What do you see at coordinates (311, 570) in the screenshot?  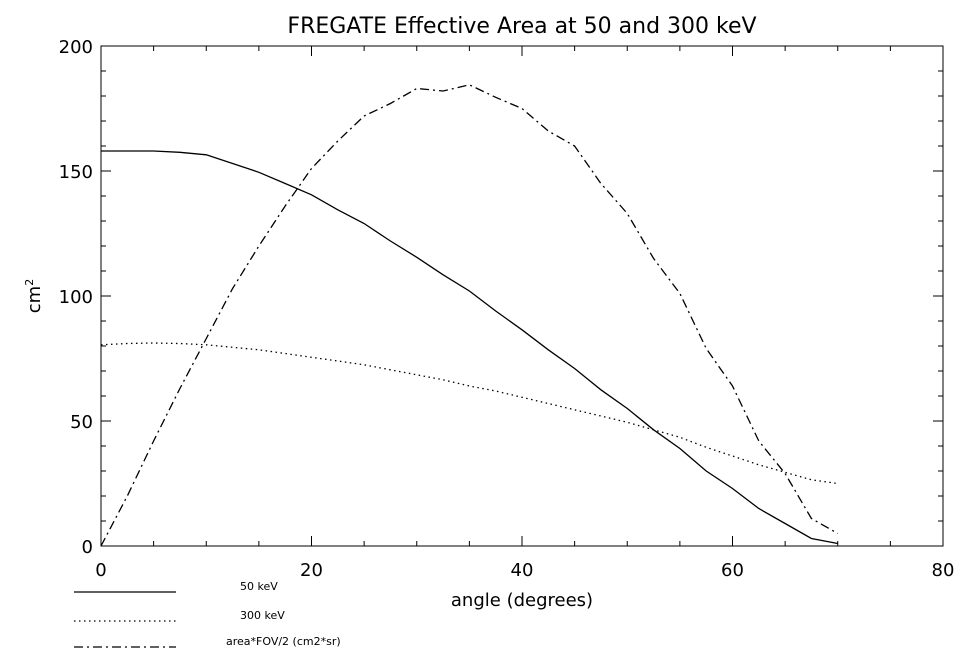 I see `x-tick-label: 20` at bounding box center [311, 570].